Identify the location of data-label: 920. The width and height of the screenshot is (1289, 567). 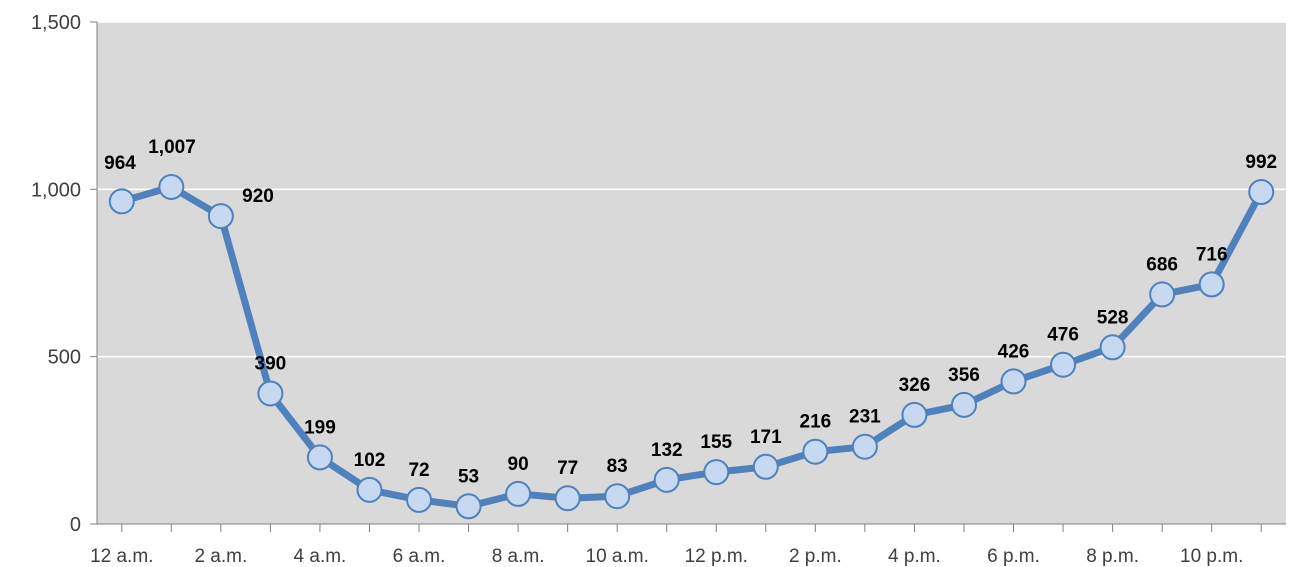
(258, 196).